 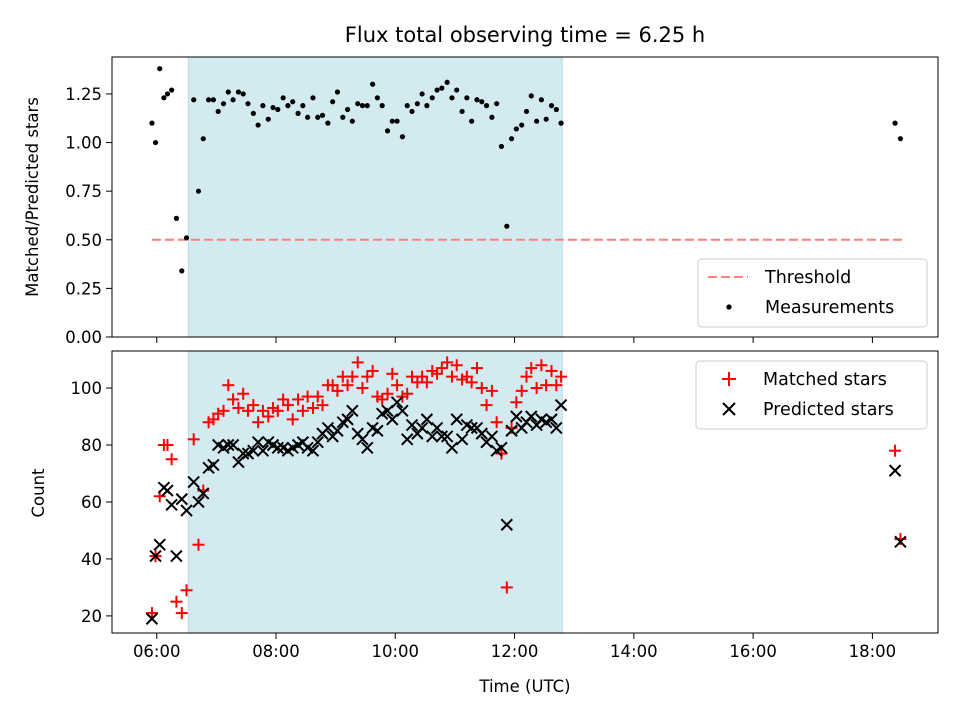 What do you see at coordinates (525, 35) in the screenshot?
I see `chart-title: Flux total observing time = 6.25 h` at bounding box center [525, 35].